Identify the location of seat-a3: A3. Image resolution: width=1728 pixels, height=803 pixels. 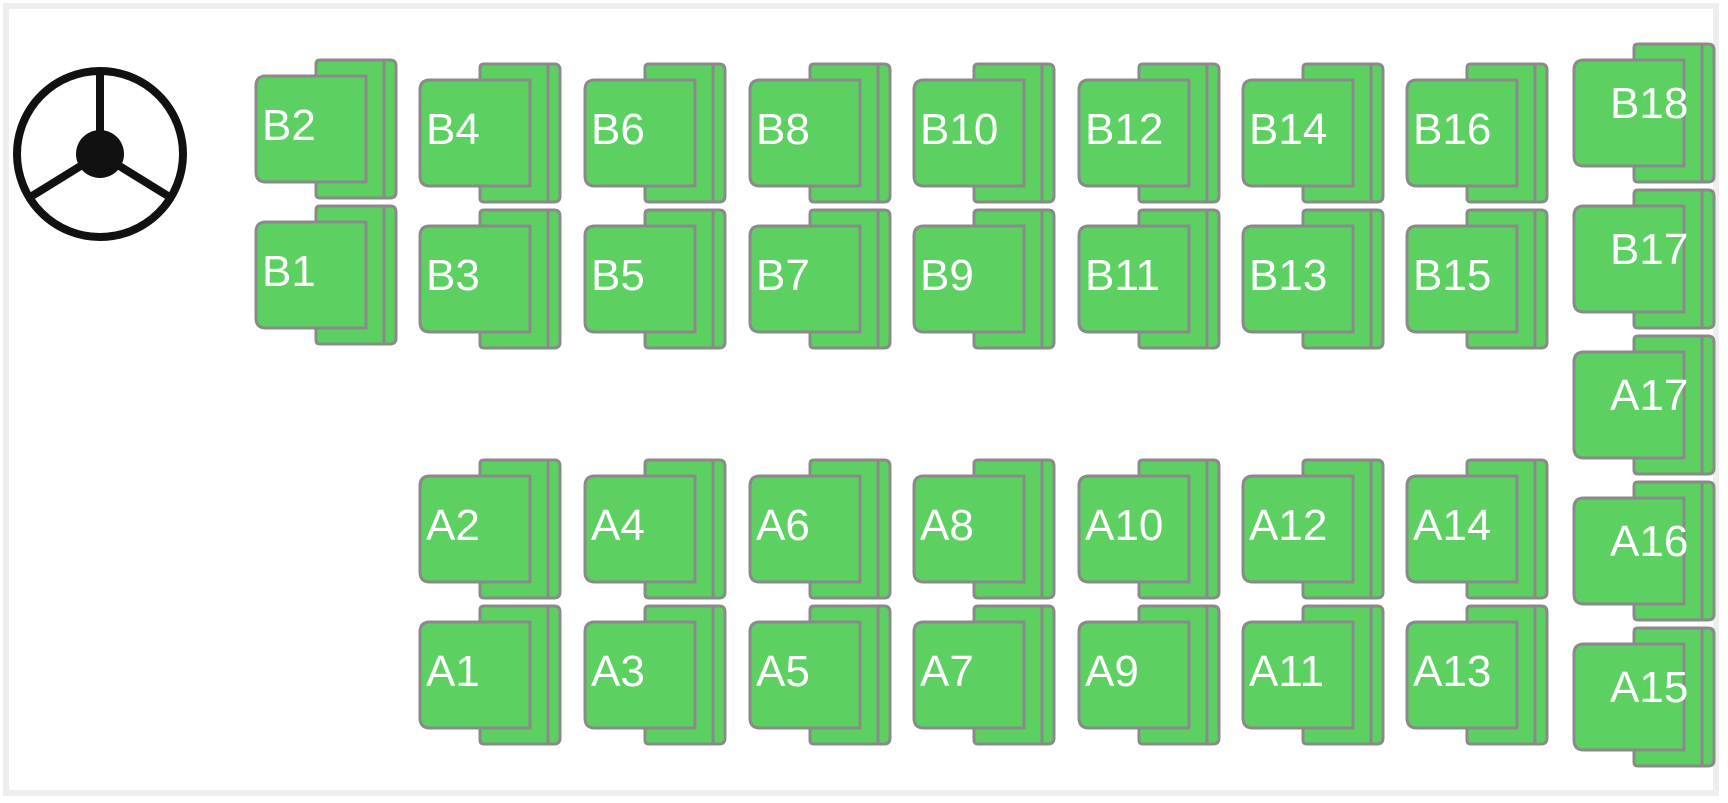
(654, 675).